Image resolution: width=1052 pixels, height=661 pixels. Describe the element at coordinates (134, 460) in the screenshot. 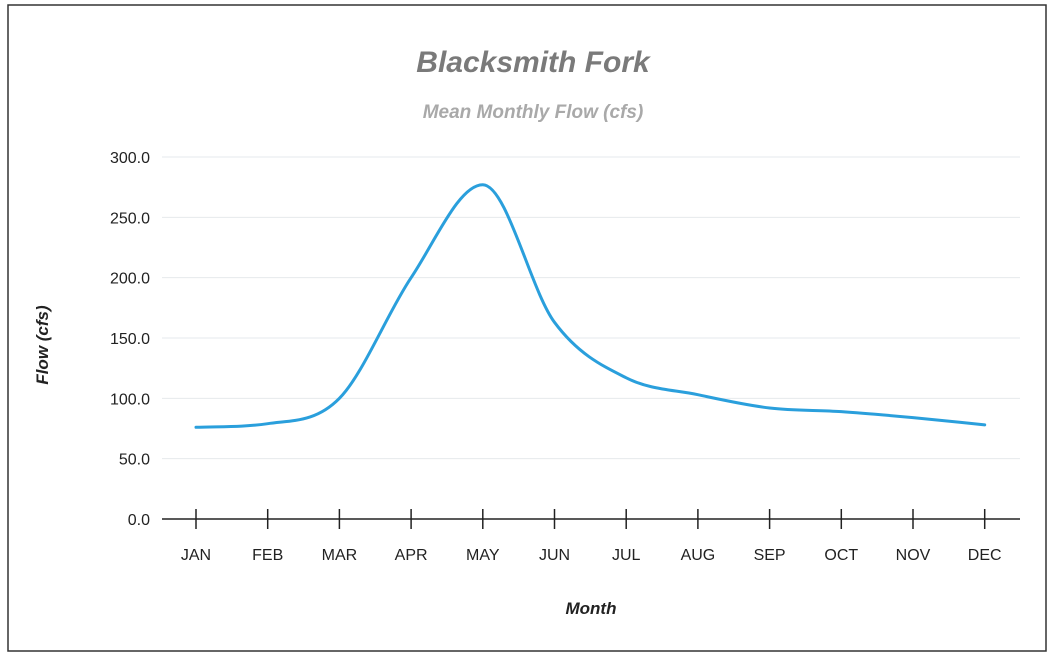

I see `y-tick-label: 50.0` at that location.